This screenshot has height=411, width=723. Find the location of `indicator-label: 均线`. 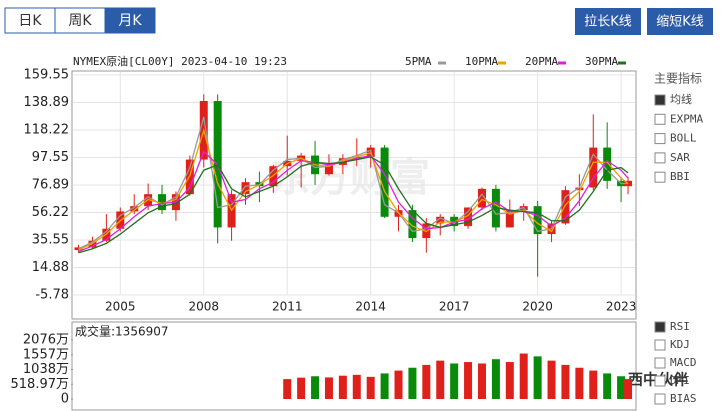

indicator-label: 均线 is located at coordinates (681, 99).